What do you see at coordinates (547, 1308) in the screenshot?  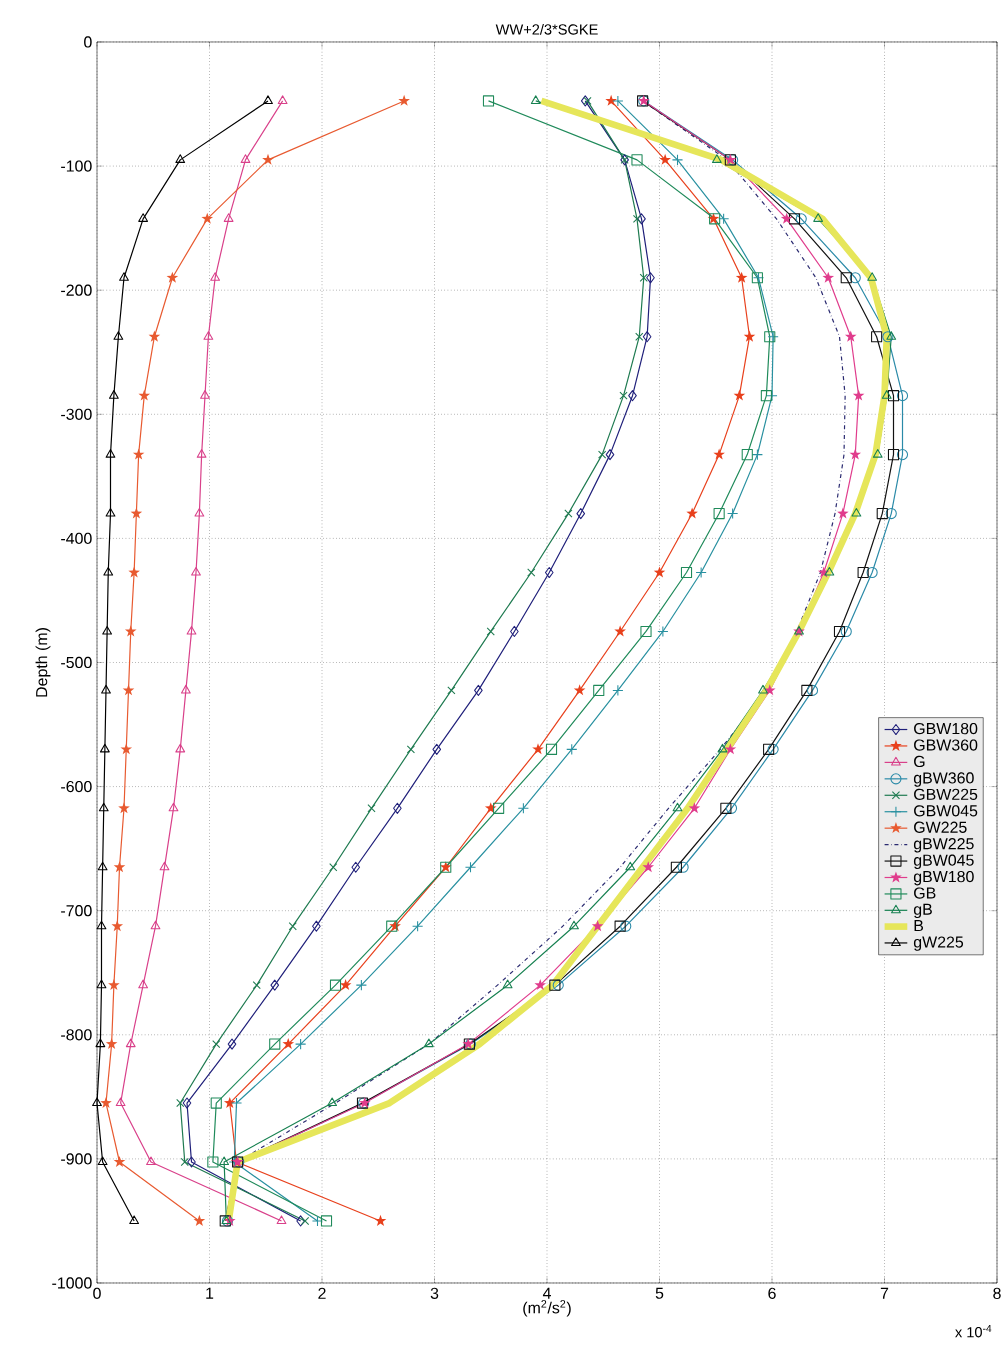 I see `x-axis-title: (m$^{2}$/s$^{2}$)` at bounding box center [547, 1308].